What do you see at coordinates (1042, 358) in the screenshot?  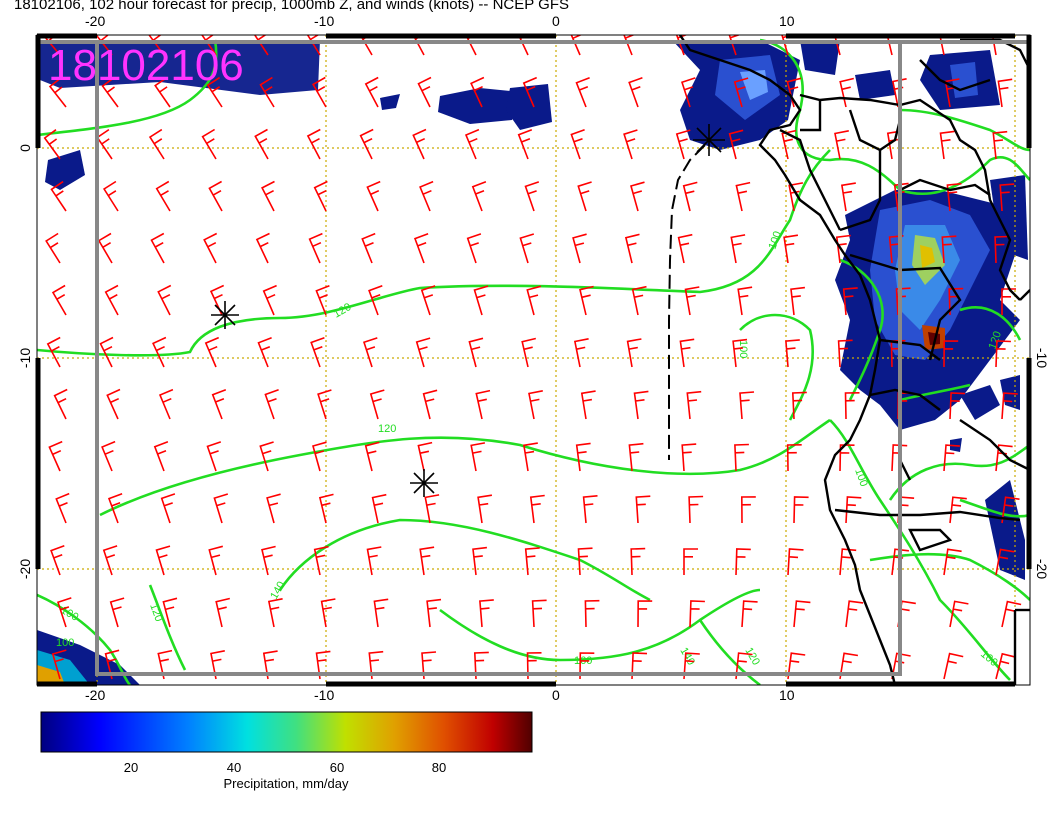 I see `right-lat-label: -10` at bounding box center [1042, 358].